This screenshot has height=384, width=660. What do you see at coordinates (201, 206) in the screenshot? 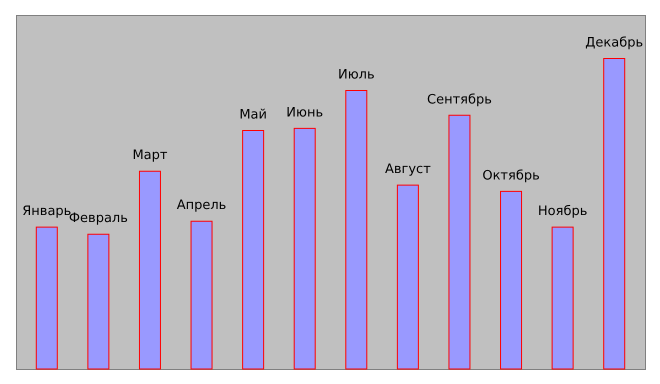
I see `x-tick-label: Апрель` at bounding box center [201, 206].